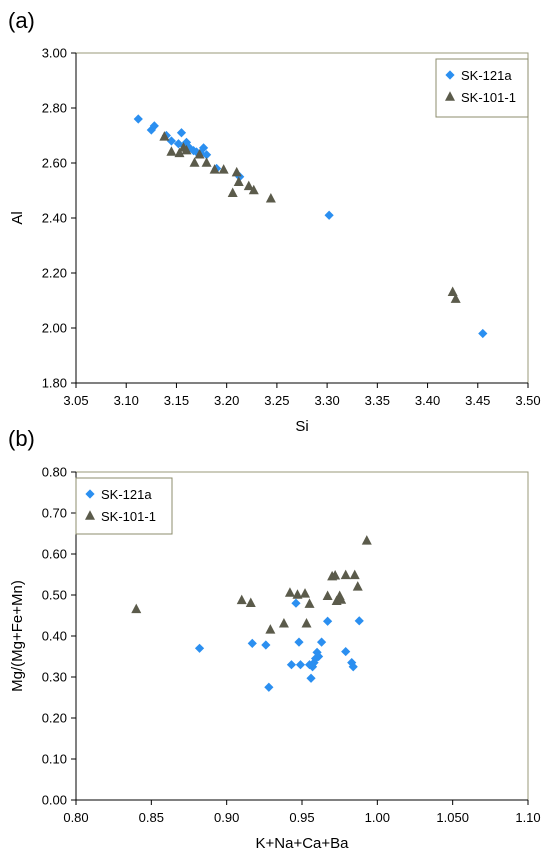  What do you see at coordinates (527, 817) in the screenshot?
I see `x-tick-label: 1.10` at bounding box center [527, 817].